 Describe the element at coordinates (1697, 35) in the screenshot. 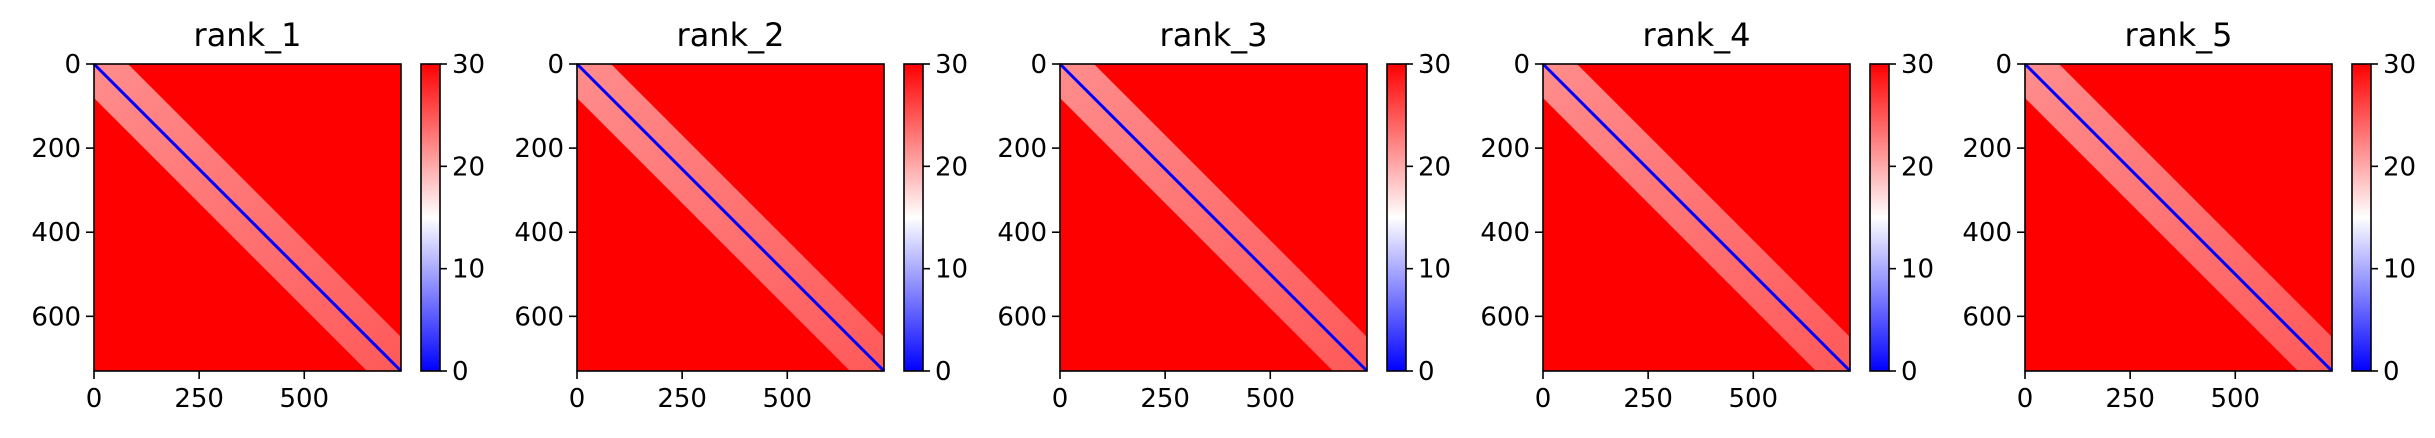

I see `panel-title: rank_4` at that location.